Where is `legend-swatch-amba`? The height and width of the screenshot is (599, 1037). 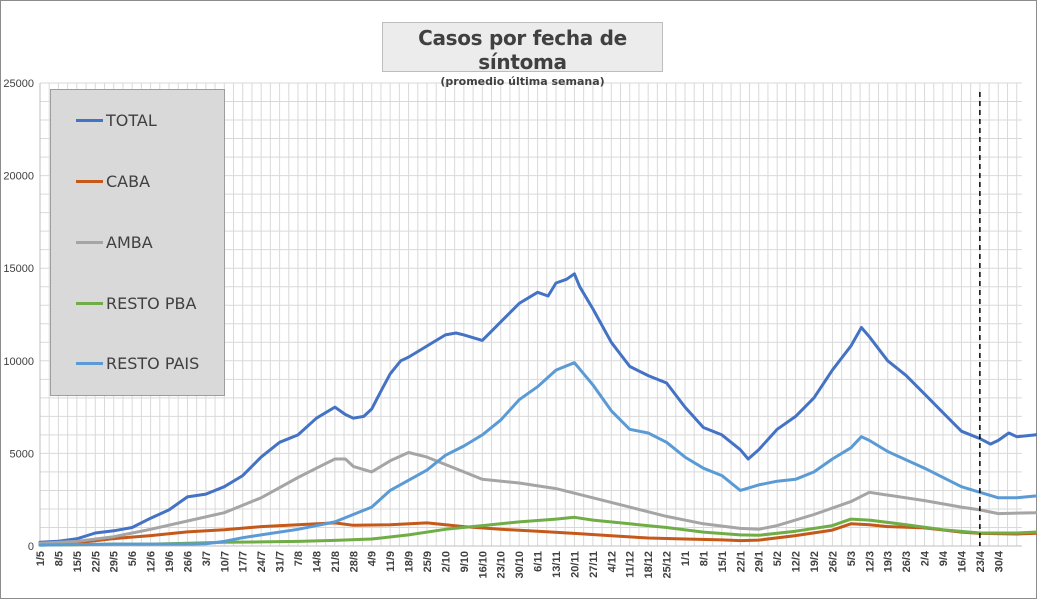
legend-swatch-amba is located at coordinates (89, 242).